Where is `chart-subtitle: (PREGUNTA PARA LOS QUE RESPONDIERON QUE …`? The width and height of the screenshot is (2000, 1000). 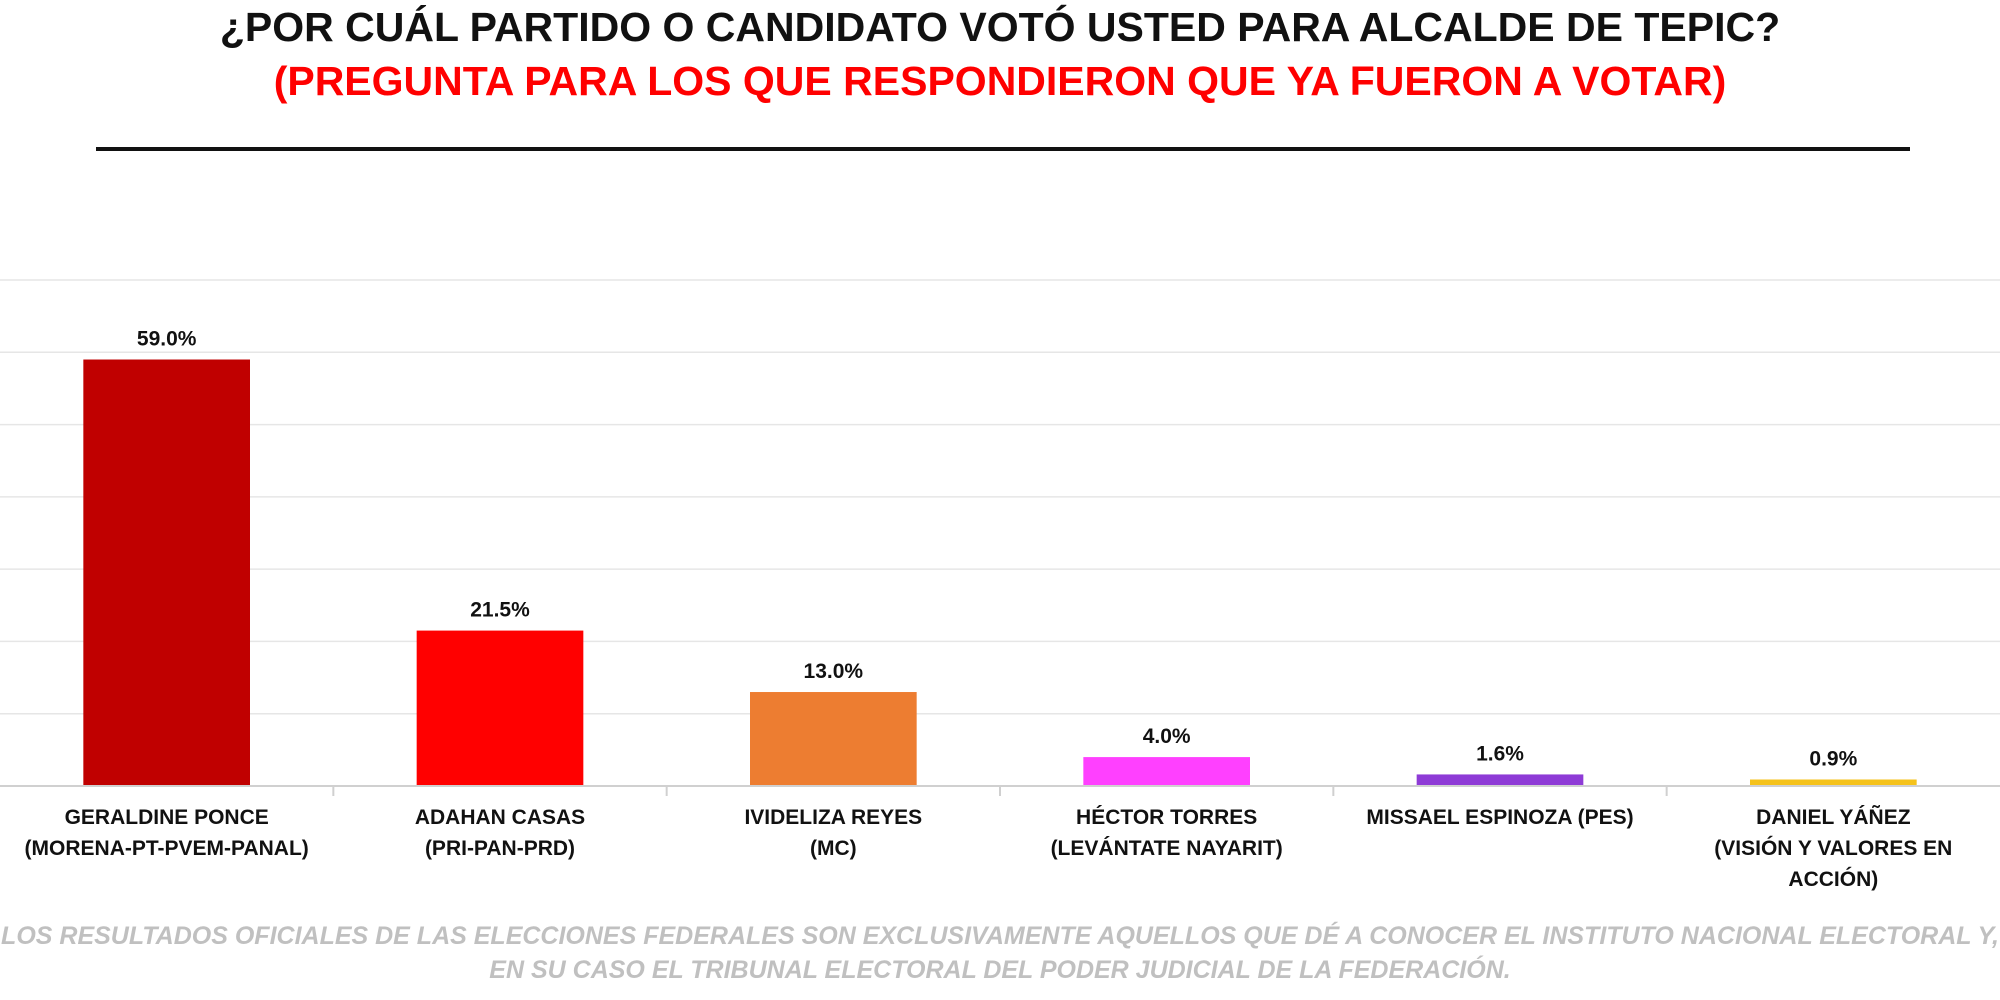
chart-subtitle: (PREGUNTA PARA LOS QUE RESPONDIERON QUE … is located at coordinates (1000, 81).